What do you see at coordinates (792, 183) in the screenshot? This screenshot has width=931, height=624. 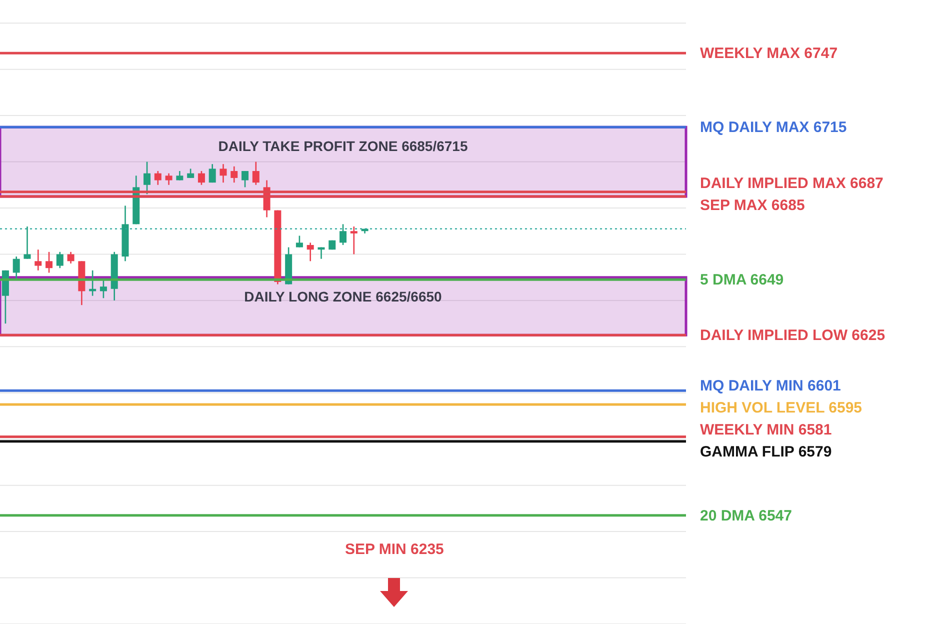 I see `ref-line-label: DAILY IMPLIED MAX 6687` at bounding box center [792, 183].